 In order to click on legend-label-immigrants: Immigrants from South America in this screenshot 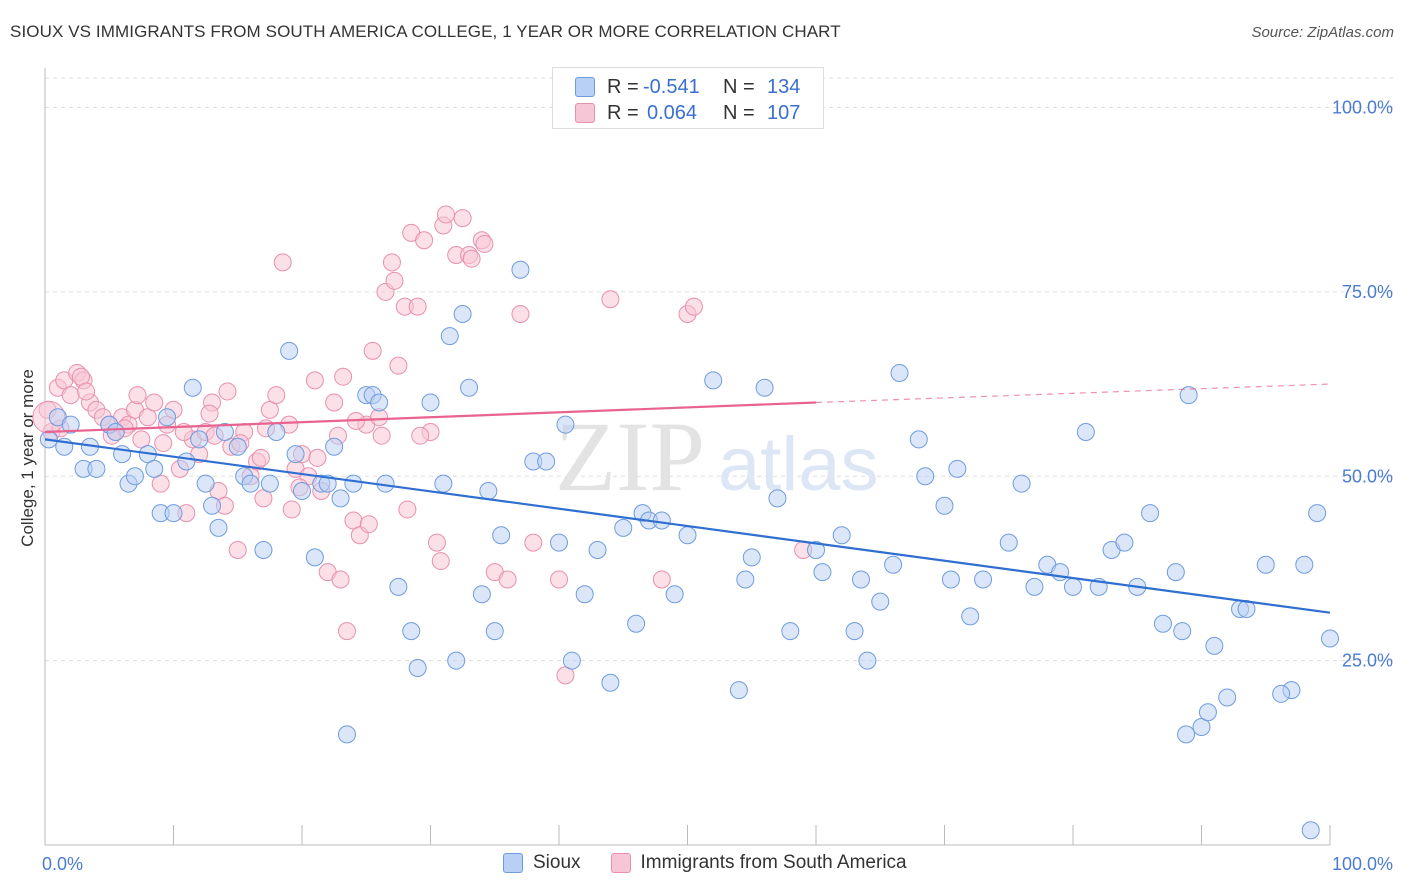, I will do `click(773, 862)`.